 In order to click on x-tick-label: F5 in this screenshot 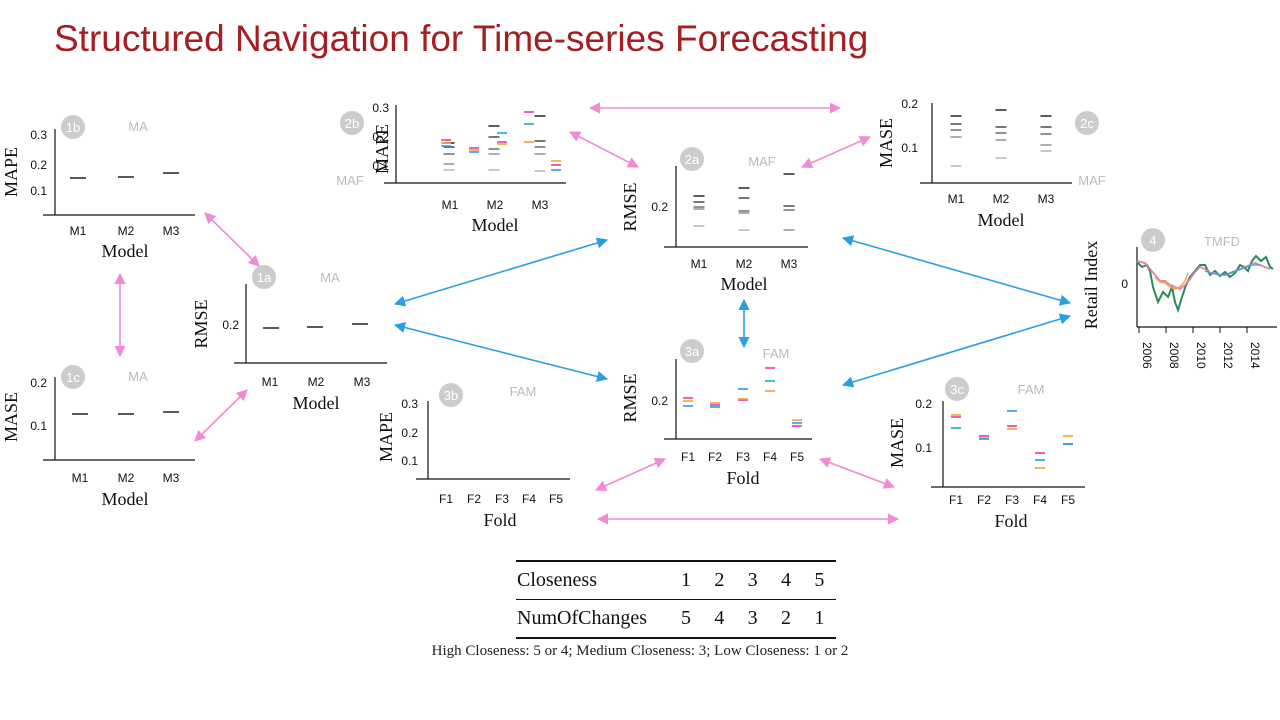, I will do `click(556, 499)`.